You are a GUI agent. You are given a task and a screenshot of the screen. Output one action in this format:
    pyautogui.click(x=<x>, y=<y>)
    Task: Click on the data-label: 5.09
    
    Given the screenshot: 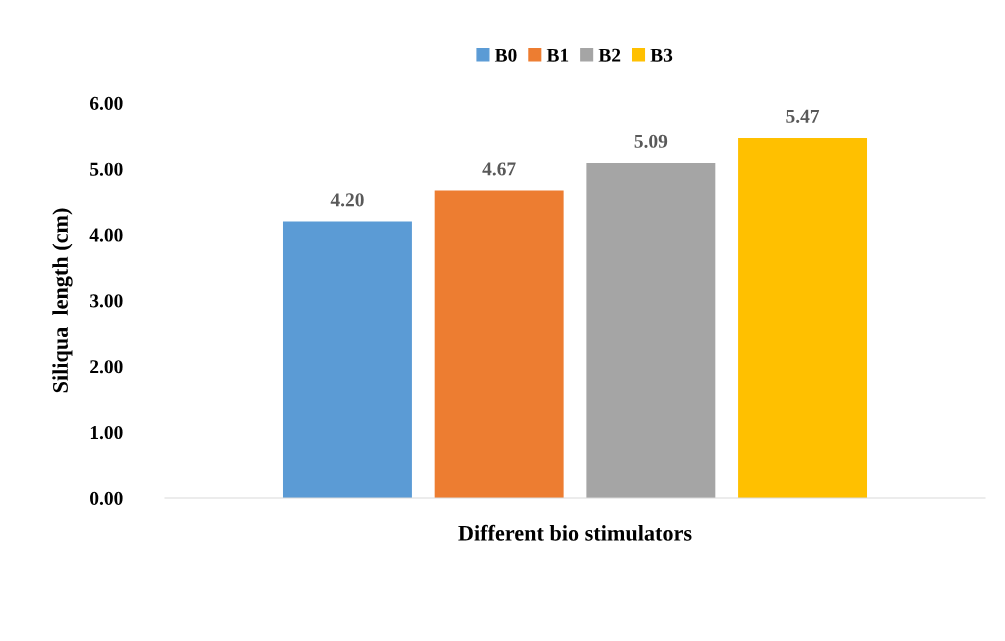 What is the action you would take?
    pyautogui.click(x=651, y=141)
    